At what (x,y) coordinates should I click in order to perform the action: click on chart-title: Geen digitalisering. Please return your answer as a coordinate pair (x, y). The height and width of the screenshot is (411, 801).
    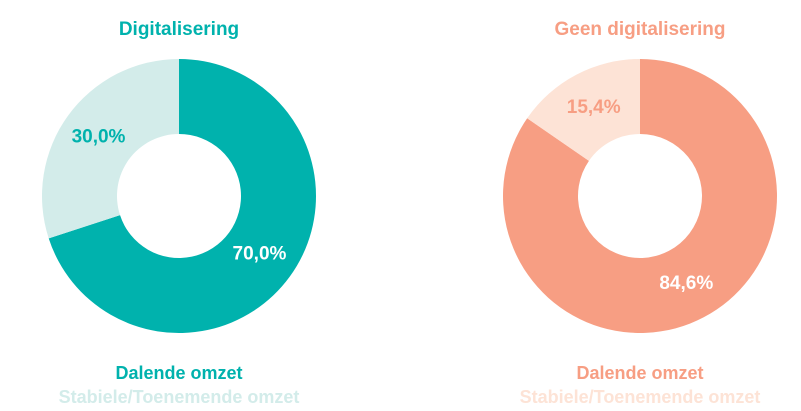
    Looking at the image, I should click on (639, 29).